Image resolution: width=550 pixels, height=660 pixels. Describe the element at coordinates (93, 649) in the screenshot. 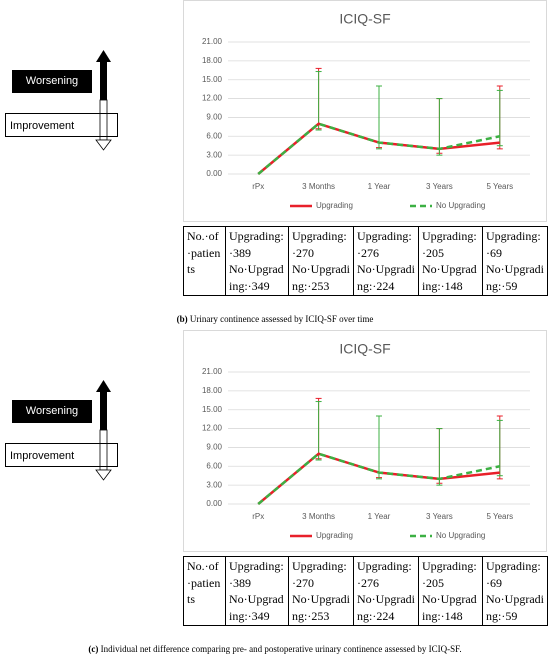

I see `caption-label: (c)` at that location.